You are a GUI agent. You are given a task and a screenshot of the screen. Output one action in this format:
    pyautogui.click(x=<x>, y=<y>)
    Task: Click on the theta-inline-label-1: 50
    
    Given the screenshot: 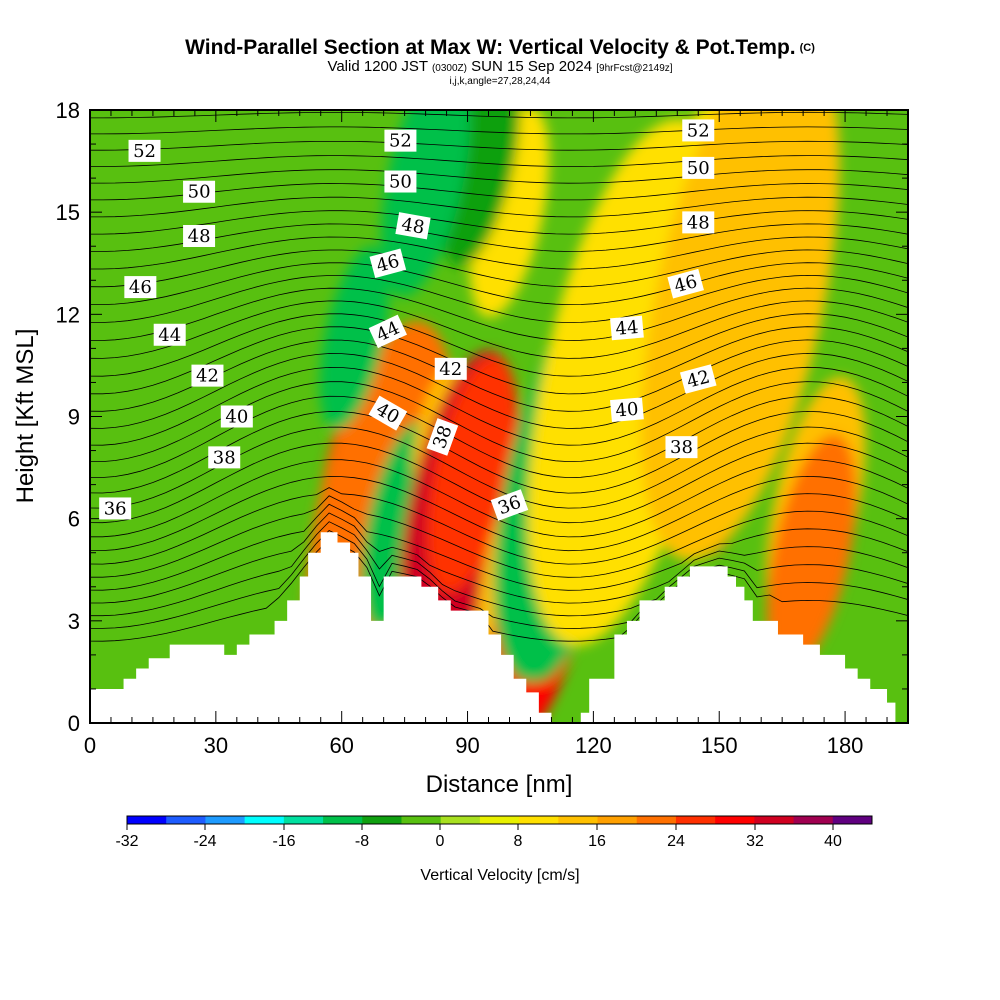 What is the action you would take?
    pyautogui.click(x=400, y=181)
    